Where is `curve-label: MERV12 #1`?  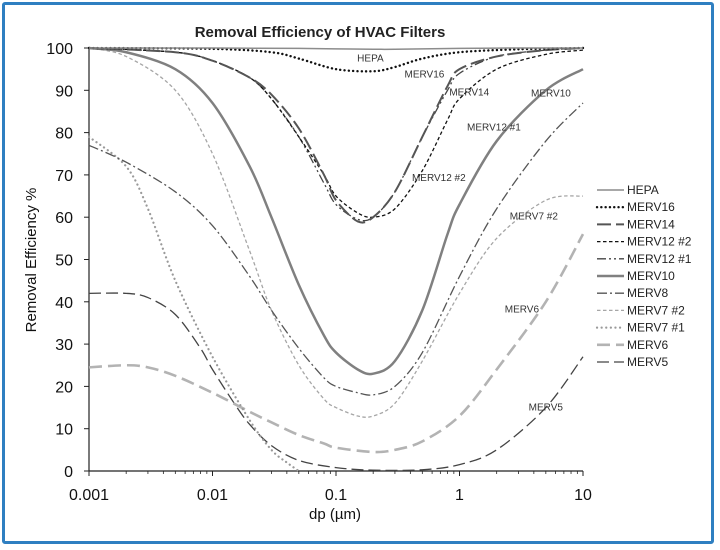
curve-label: MERV12 #1 is located at coordinates (494, 127).